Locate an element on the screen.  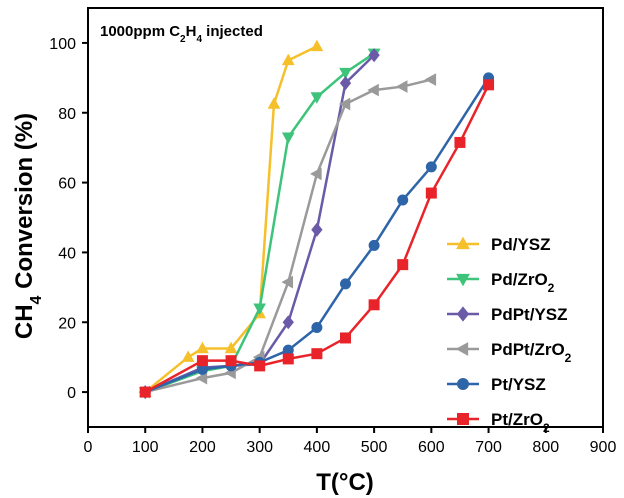
legend-item-pd-zro2: Pd/ZrO2 is located at coordinates (501, 282).